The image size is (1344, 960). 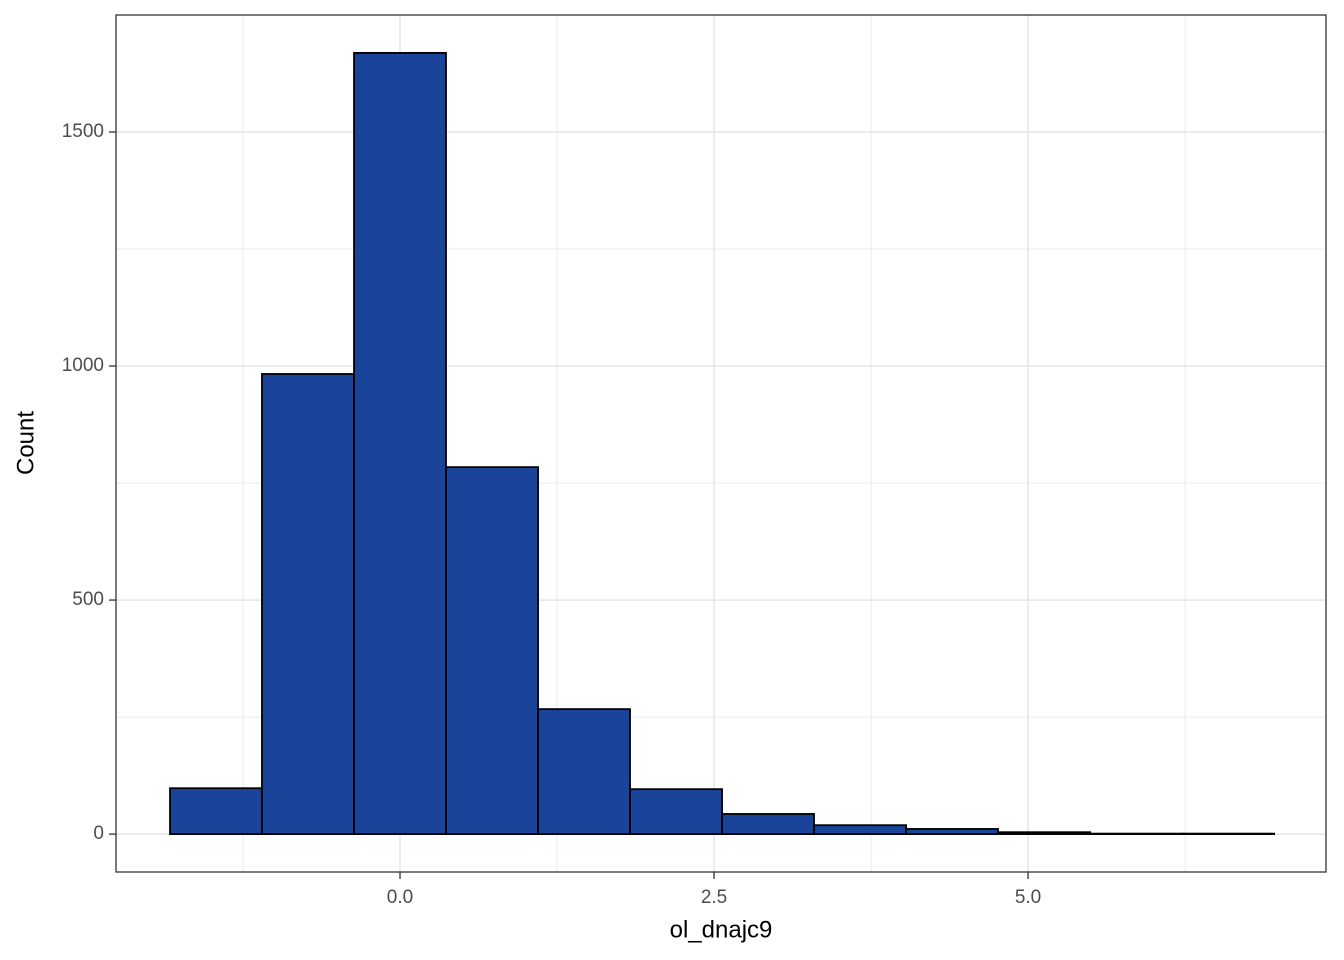 I want to click on x-tick-label: 2.5, so click(x=714, y=897).